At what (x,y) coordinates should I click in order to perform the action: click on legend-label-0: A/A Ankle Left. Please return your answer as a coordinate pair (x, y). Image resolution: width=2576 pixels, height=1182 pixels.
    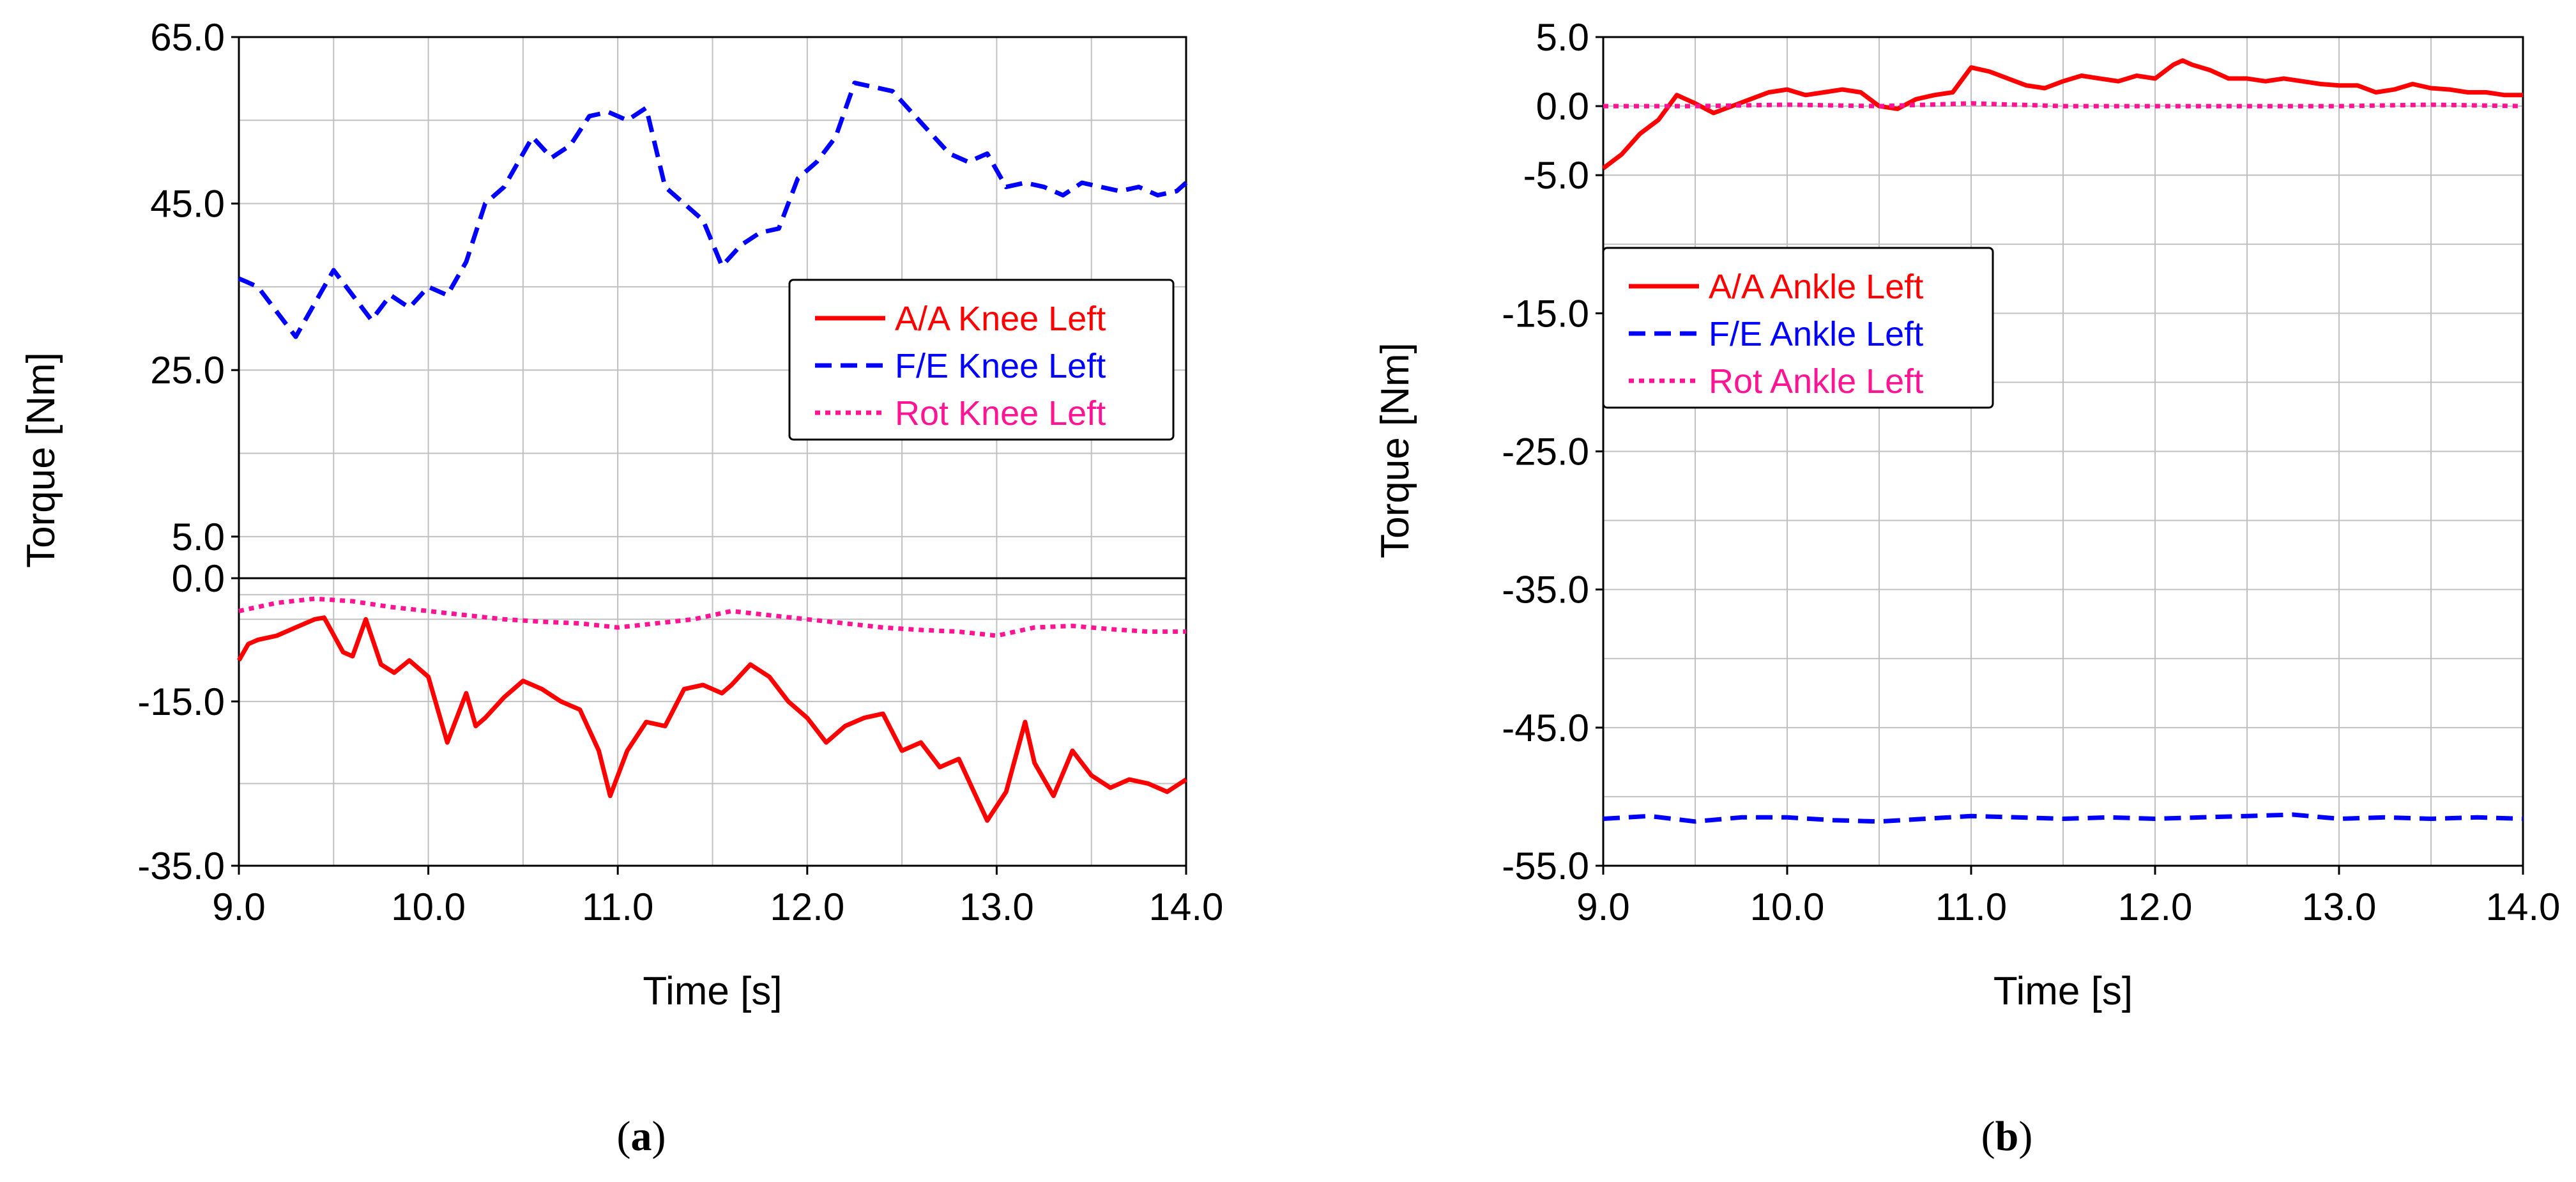
    Looking at the image, I should click on (1816, 287).